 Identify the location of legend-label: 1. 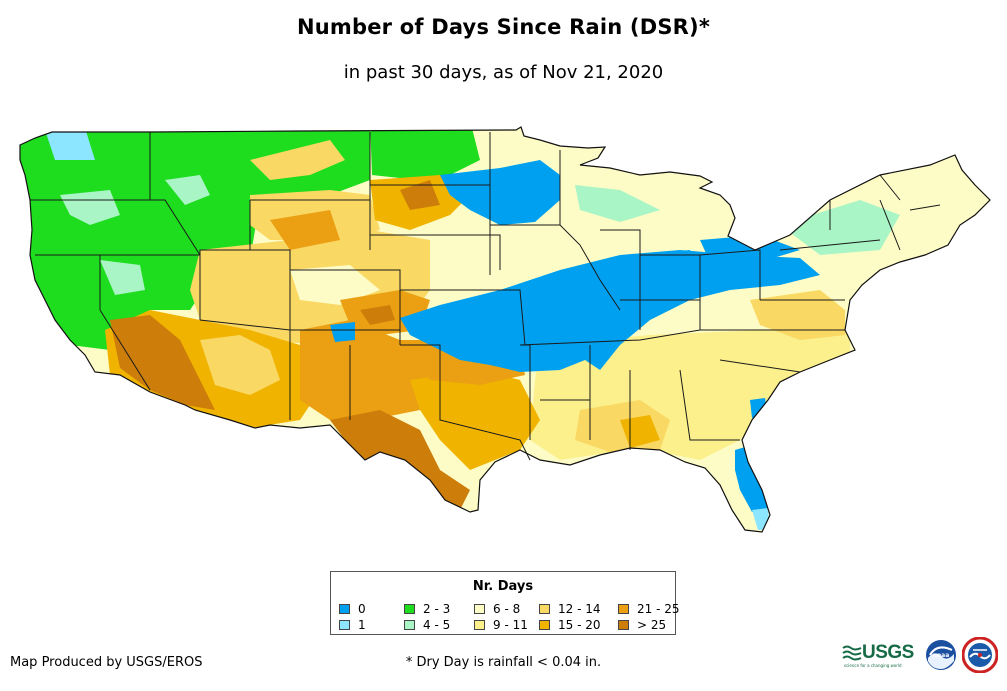
(362, 625).